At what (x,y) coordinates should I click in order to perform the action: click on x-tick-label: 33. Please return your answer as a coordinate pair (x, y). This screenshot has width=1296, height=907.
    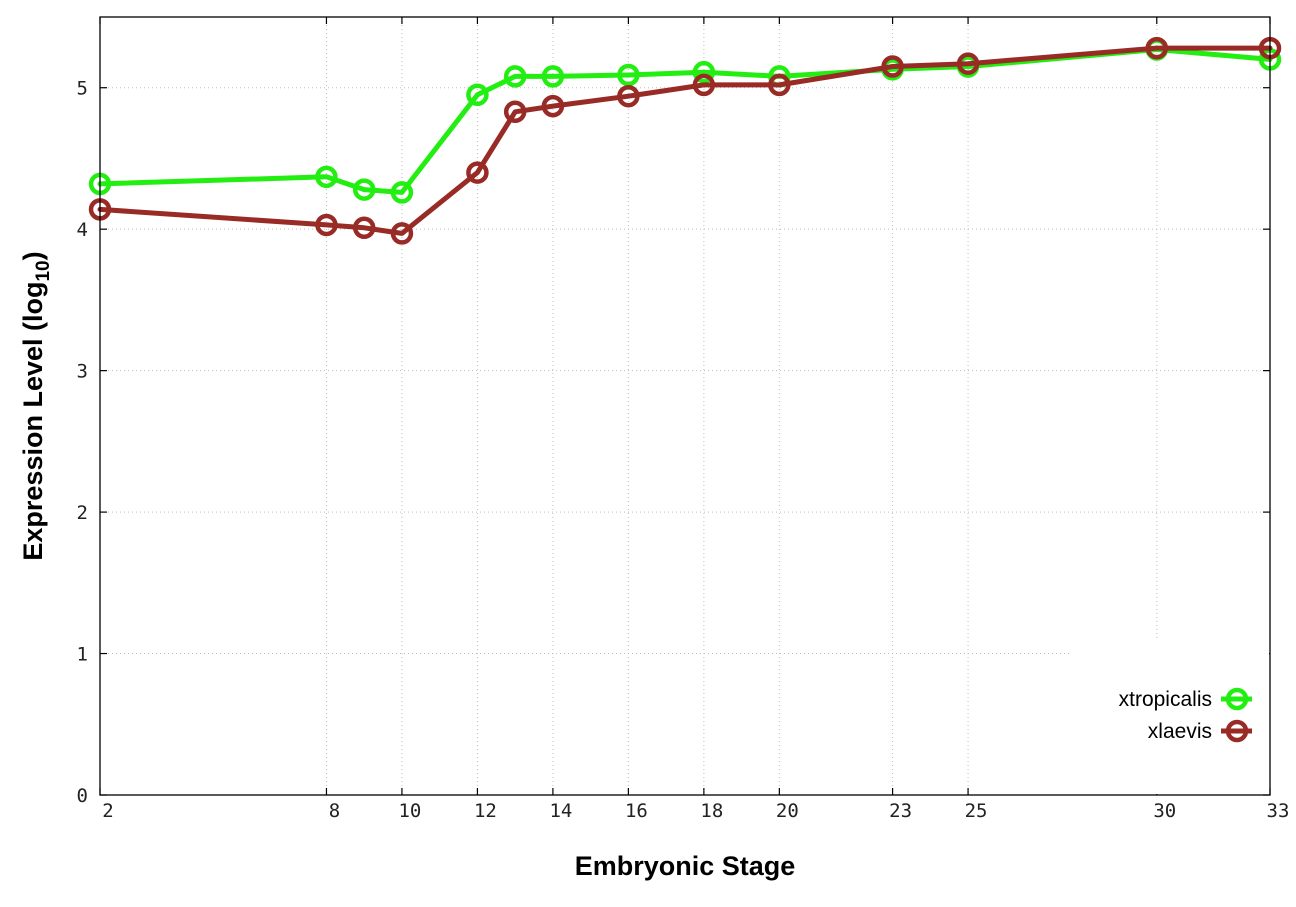
    Looking at the image, I should click on (1278, 811).